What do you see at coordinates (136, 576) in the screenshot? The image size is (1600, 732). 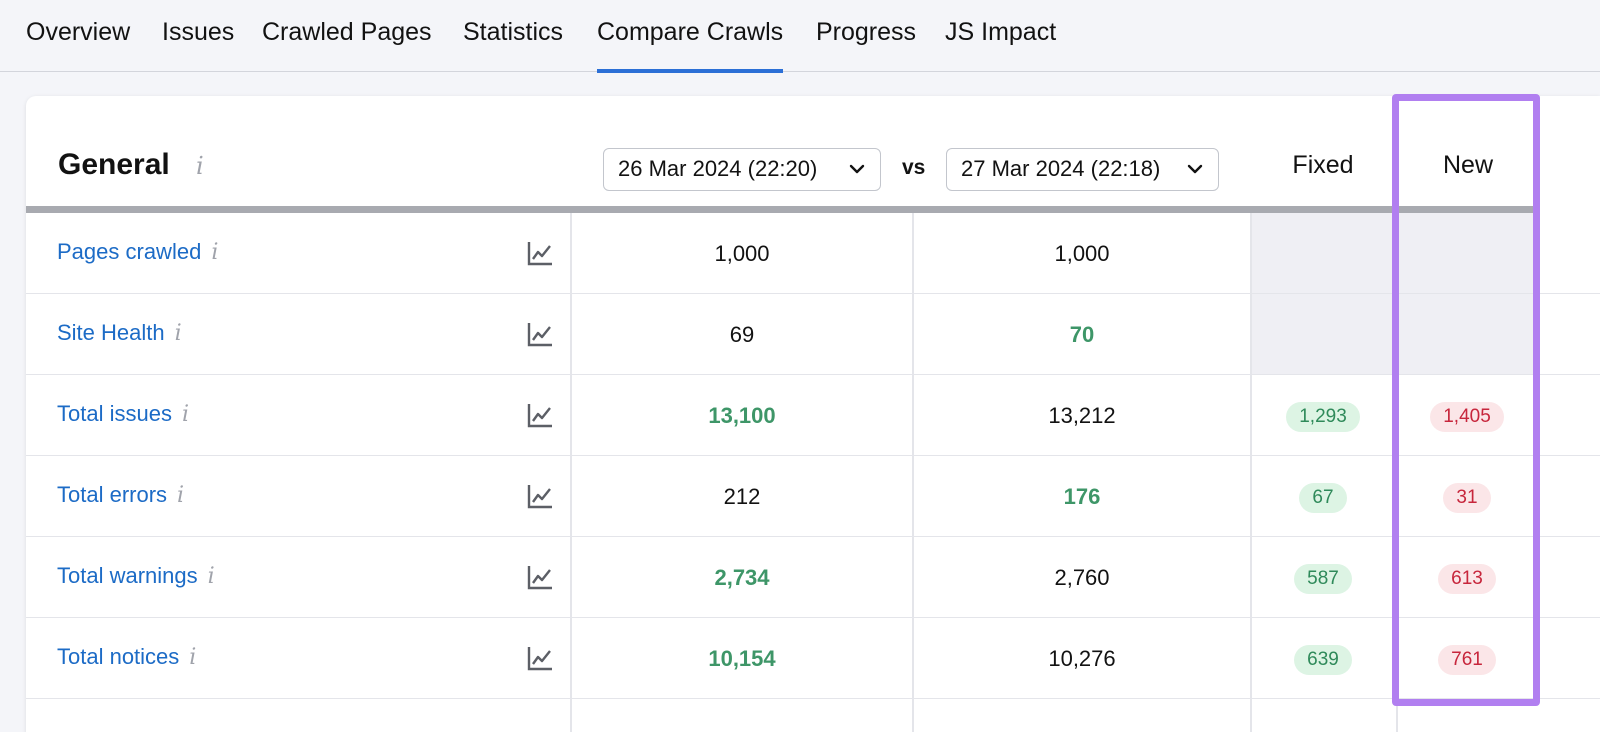 I see `metric-link-total-warnings: Total warnings i` at bounding box center [136, 576].